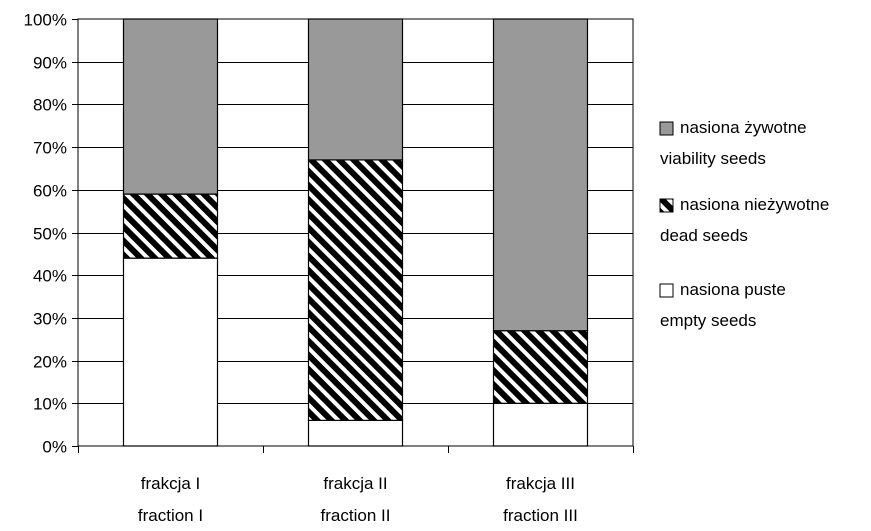 This screenshot has height=531, width=871. Describe the element at coordinates (50, 63) in the screenshot. I see `y-tick-label: 90%` at that location.